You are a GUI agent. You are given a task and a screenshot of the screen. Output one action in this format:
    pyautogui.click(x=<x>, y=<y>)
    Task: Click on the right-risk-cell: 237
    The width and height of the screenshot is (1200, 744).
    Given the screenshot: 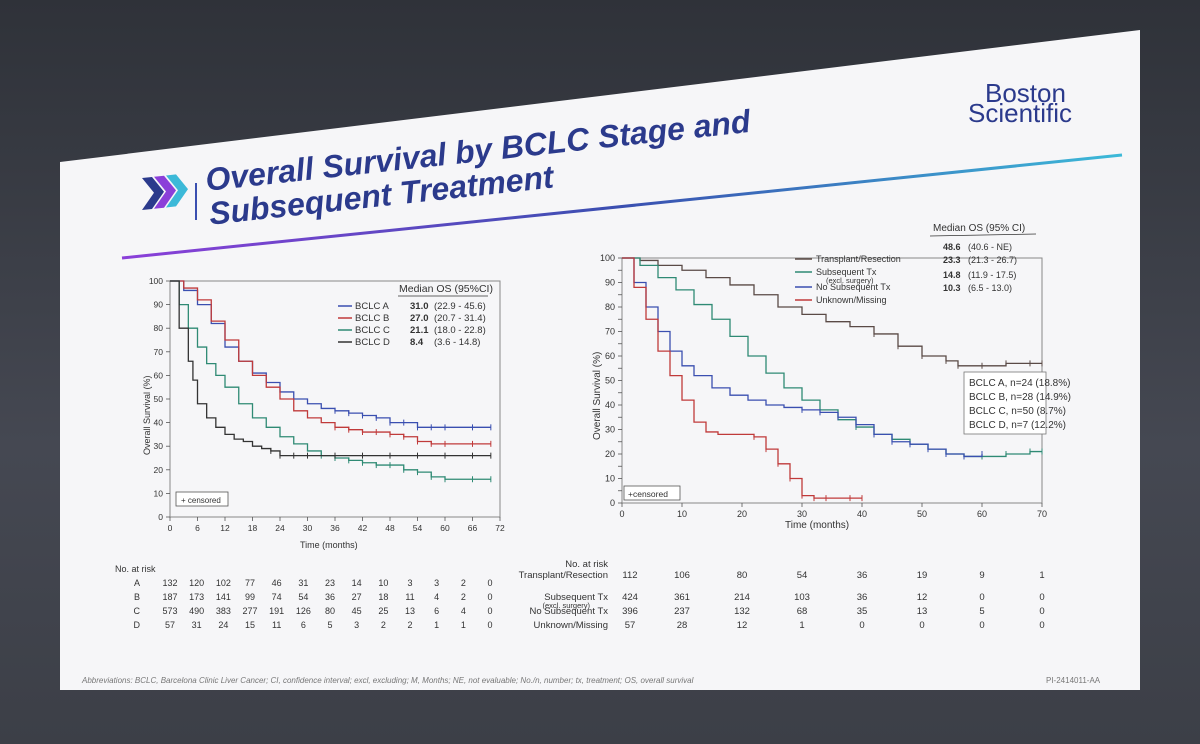 What is the action you would take?
    pyautogui.click(x=682, y=611)
    